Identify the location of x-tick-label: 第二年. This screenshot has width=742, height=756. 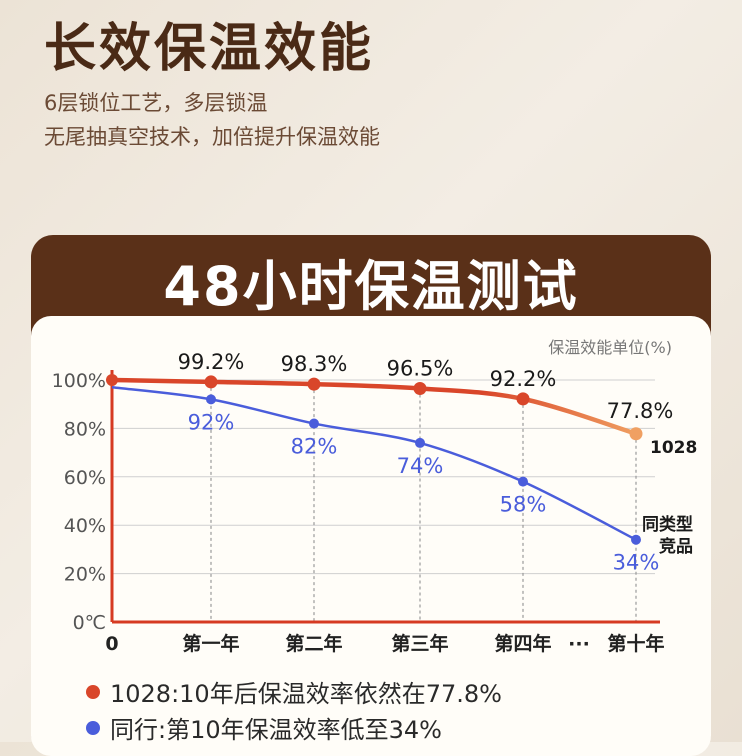
(313, 643).